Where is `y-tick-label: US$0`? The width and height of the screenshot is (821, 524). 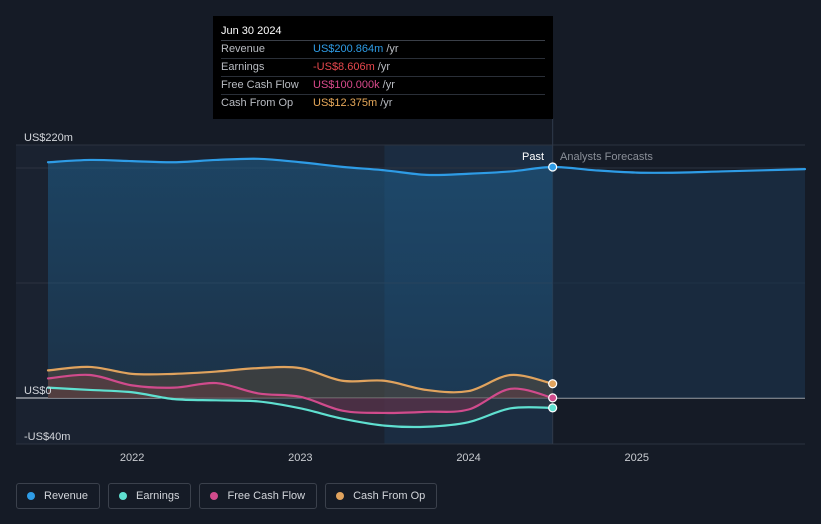
y-tick-label: US$0 is located at coordinates (38, 391).